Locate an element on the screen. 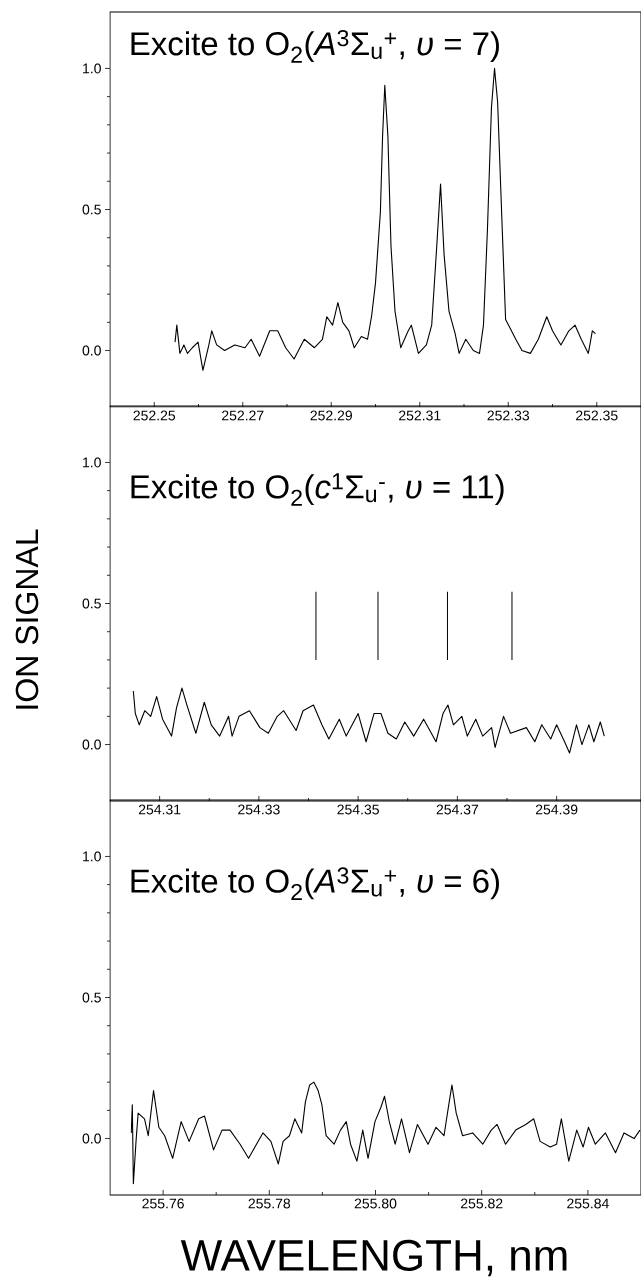 The width and height of the screenshot is (641, 1283). x-tick-label: 252.27 is located at coordinates (243, 415).